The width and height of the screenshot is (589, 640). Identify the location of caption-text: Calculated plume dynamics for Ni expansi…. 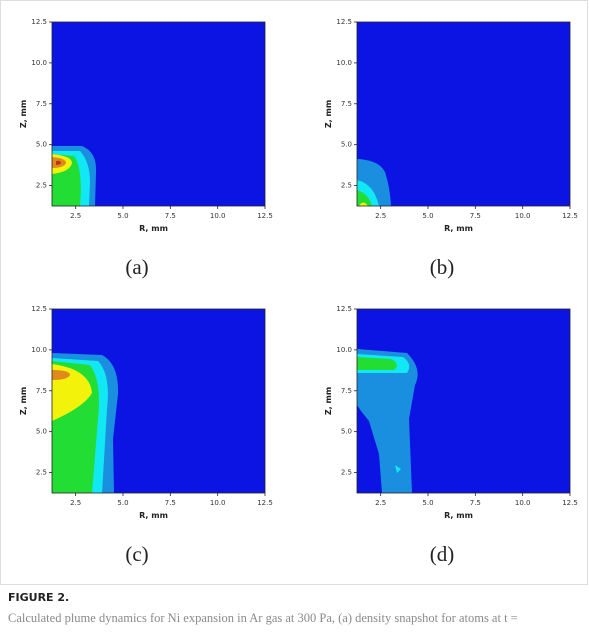
(263, 618).